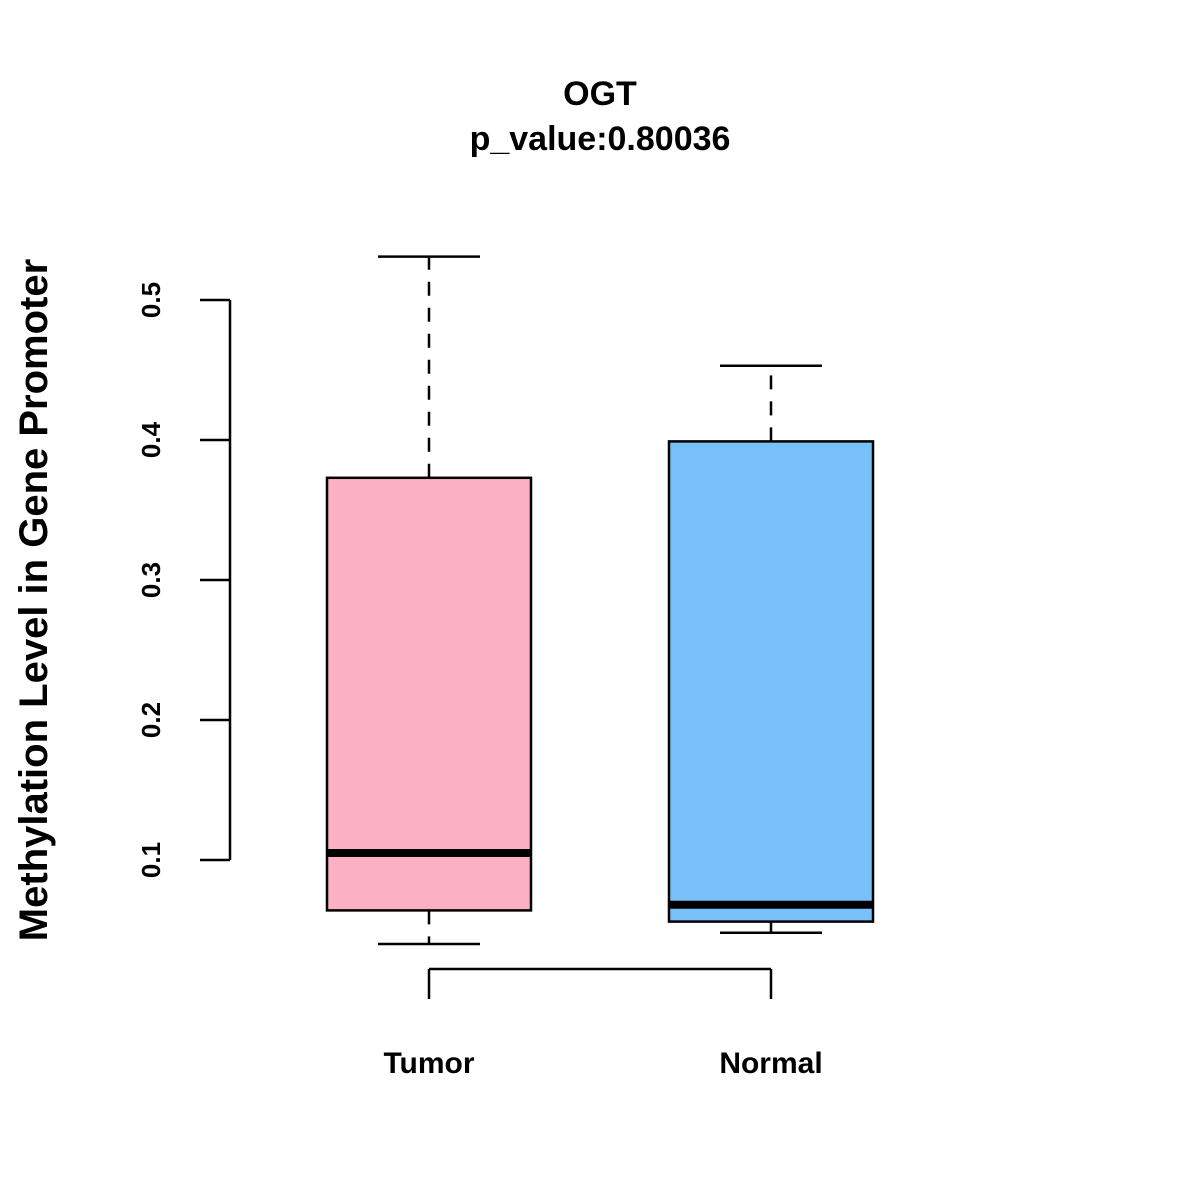 Image resolution: width=1200 pixels, height=1200 pixels. I want to click on y-tick-label: 0.1, so click(151, 860).